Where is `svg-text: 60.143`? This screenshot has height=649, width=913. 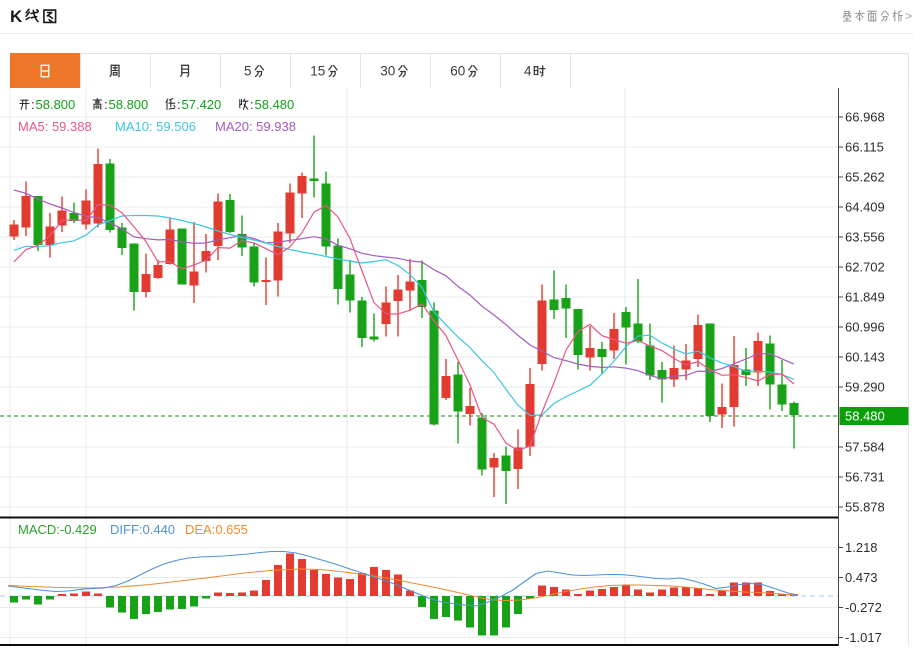
svg-text: 60.143 is located at coordinates (865, 357).